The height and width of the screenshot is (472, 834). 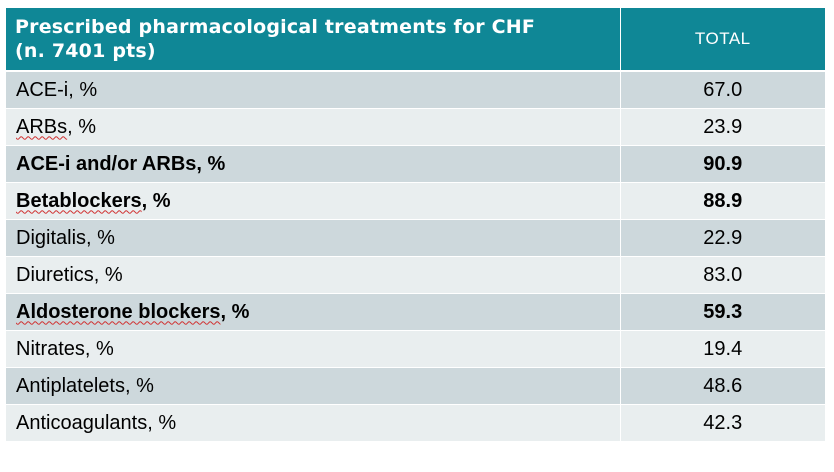 What do you see at coordinates (313, 164) in the screenshot?
I see `row-label: ACE-i and/or ARBs, %` at bounding box center [313, 164].